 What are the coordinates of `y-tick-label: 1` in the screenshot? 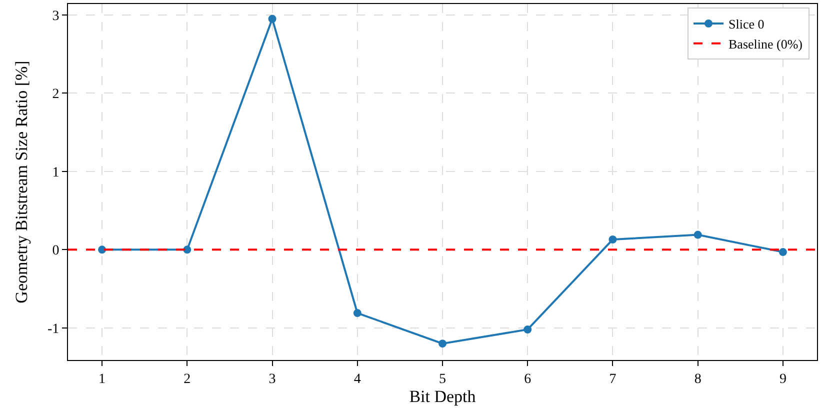 It's located at (56, 172).